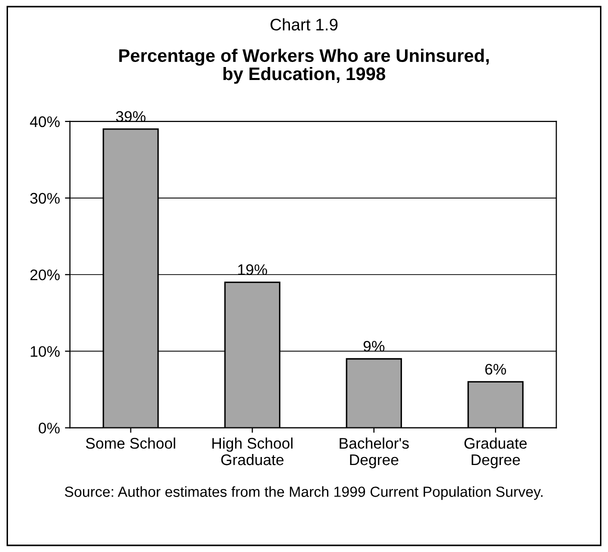  Describe the element at coordinates (45, 122) in the screenshot. I see `y-tick-label: 40%` at that location.